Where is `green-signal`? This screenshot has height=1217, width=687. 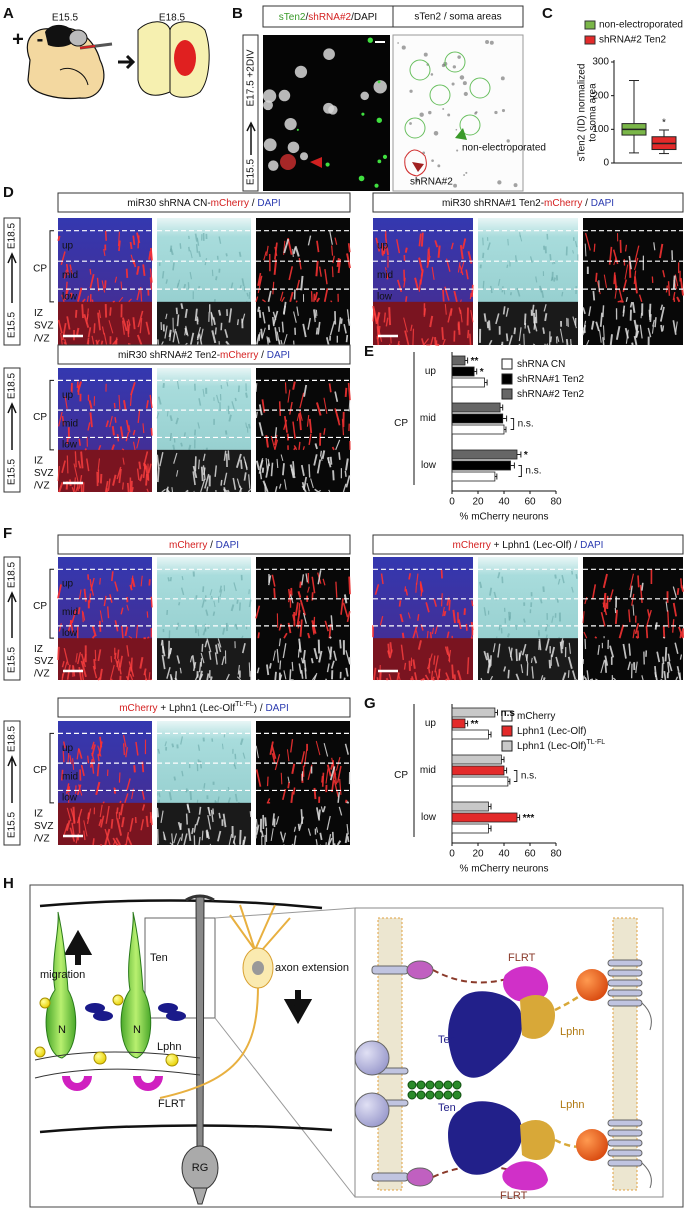 green-signal is located at coordinates (362, 114).